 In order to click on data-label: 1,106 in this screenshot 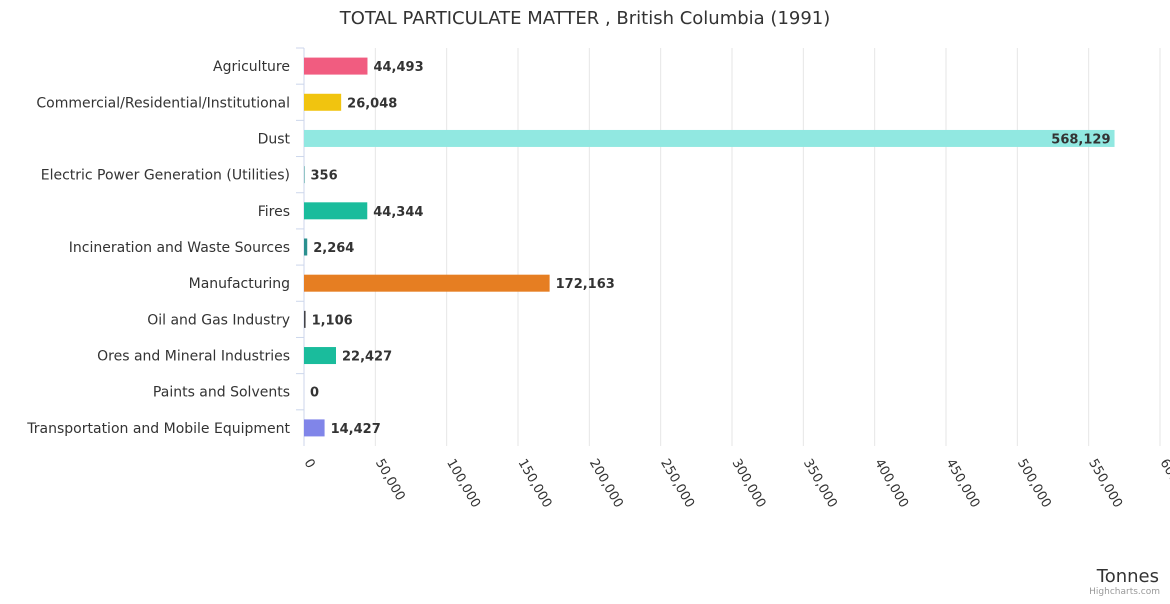, I will do `click(332, 320)`.